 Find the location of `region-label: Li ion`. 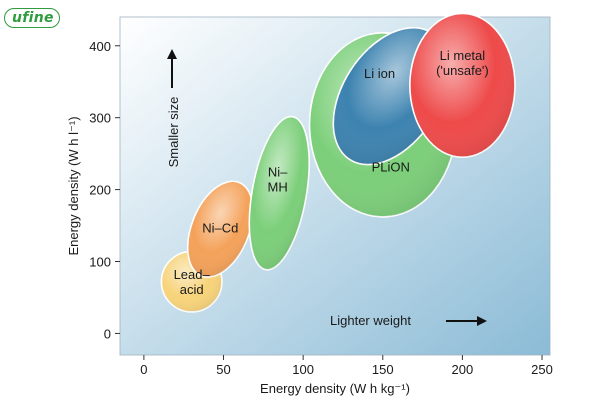

region-label: Li ion is located at coordinates (379, 73).